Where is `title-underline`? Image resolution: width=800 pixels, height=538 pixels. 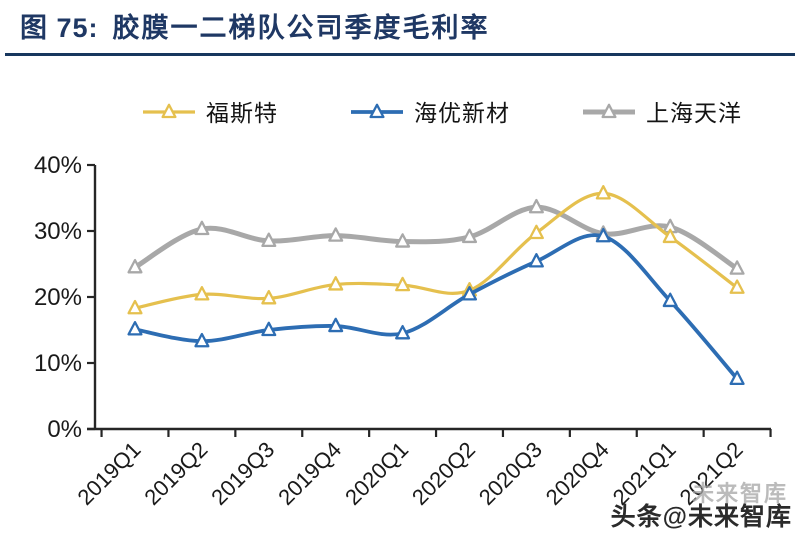
title-underline is located at coordinates (400, 54).